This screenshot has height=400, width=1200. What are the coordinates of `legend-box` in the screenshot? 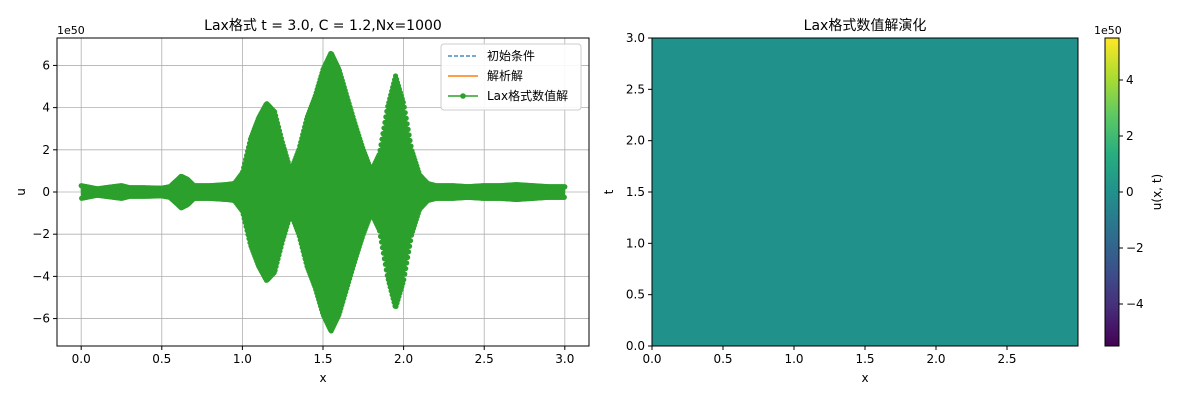 It's located at (511, 77).